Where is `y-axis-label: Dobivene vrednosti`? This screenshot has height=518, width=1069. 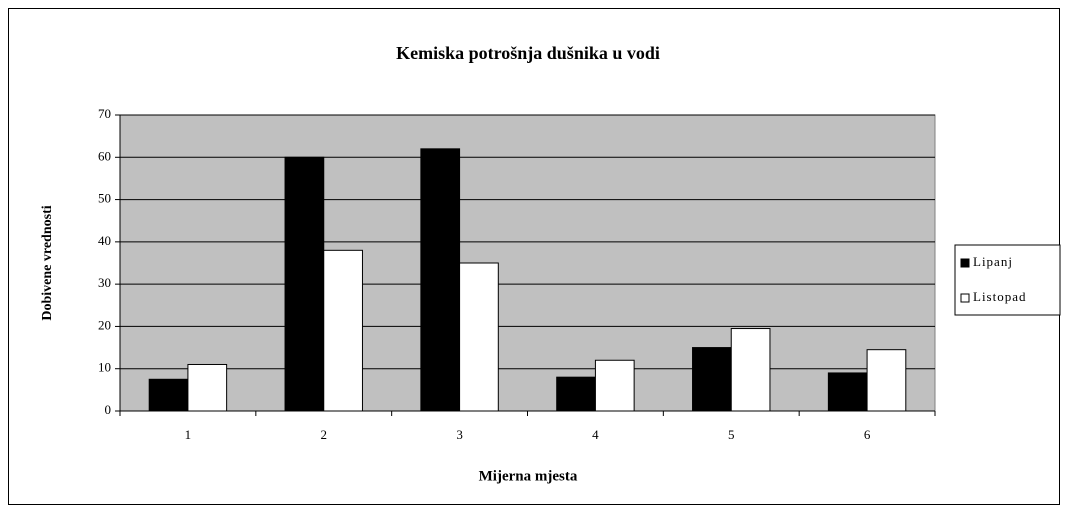 y-axis-label: Dobivene vrednosti is located at coordinates (47, 262).